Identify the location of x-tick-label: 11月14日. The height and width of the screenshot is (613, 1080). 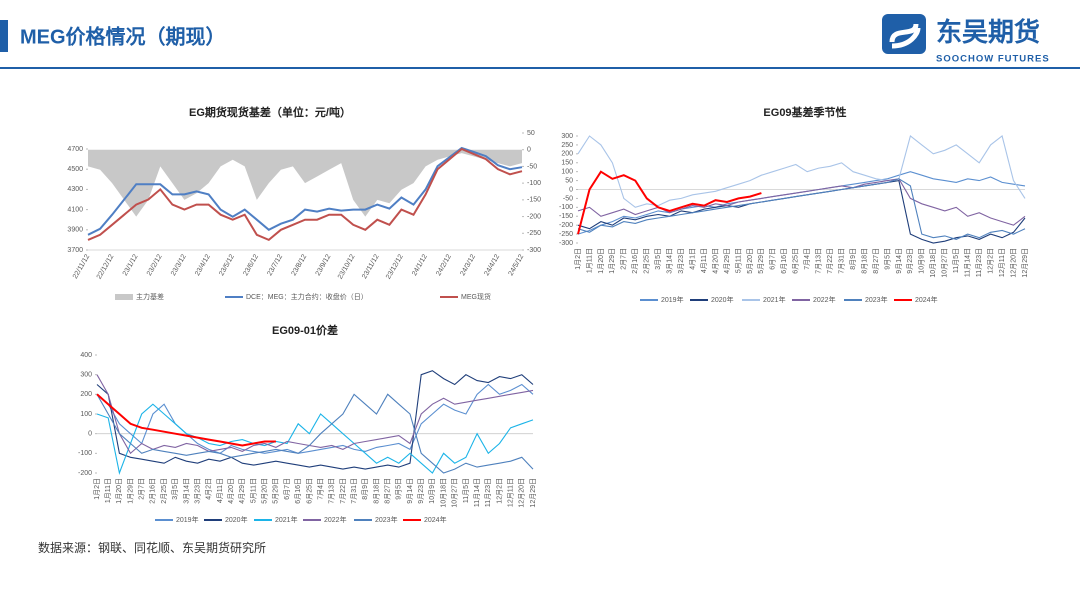
(968, 262).